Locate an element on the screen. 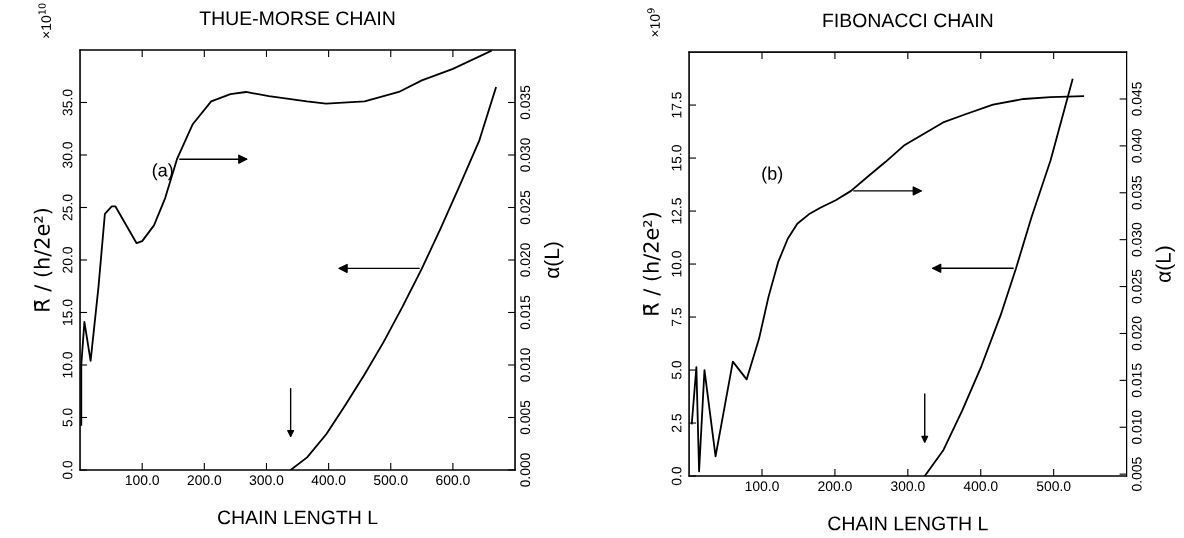 Image resolution: width=1184 pixels, height=538 pixels. y-tick-label: 17.5 is located at coordinates (676, 105).